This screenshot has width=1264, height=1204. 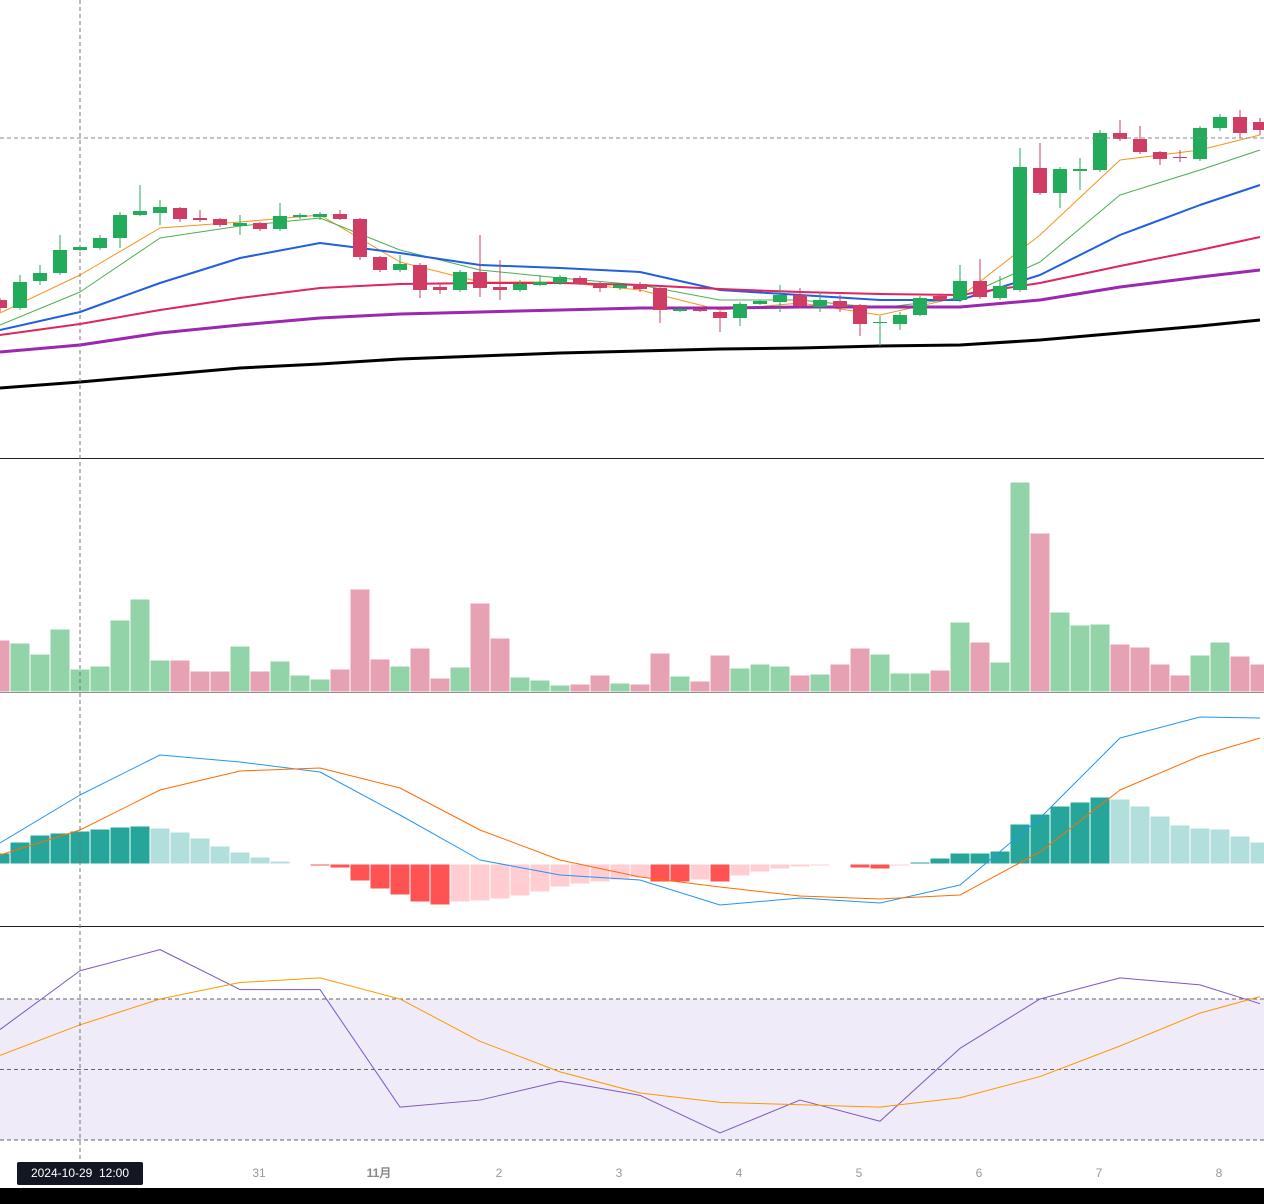 What do you see at coordinates (379, 1173) in the screenshot?
I see `x-tick-label: 11月` at bounding box center [379, 1173].